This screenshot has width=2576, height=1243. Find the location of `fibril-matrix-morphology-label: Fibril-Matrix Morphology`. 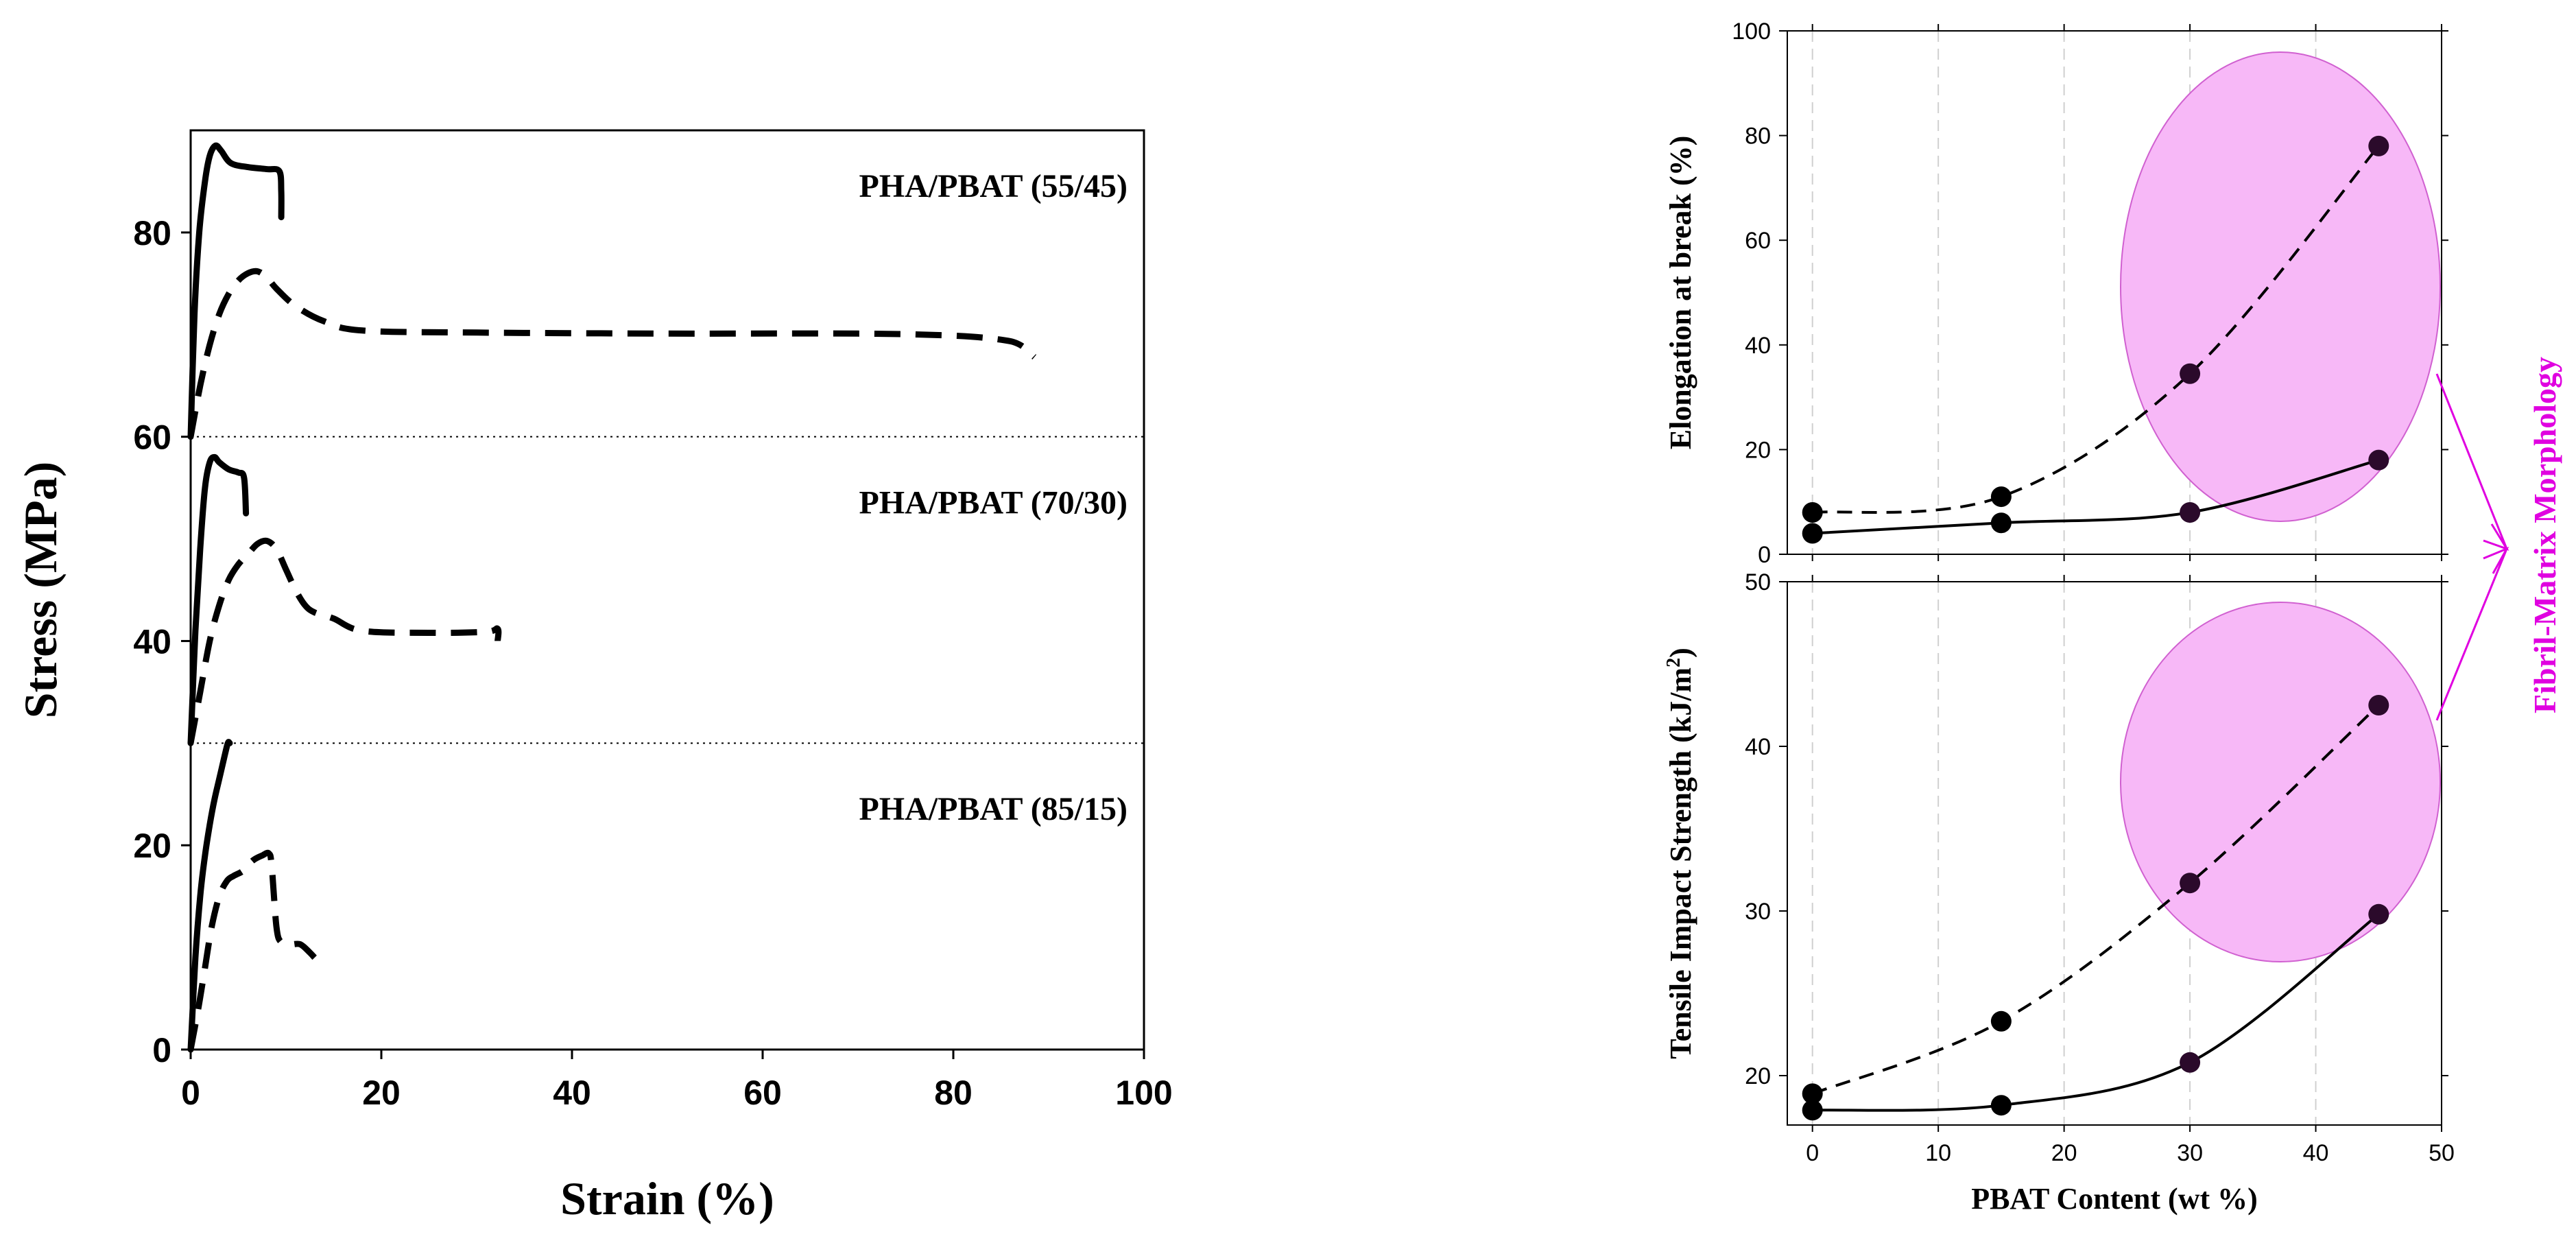

fibril-matrix-morphology-label: Fibril-Matrix Morphology is located at coordinates (2544, 535).